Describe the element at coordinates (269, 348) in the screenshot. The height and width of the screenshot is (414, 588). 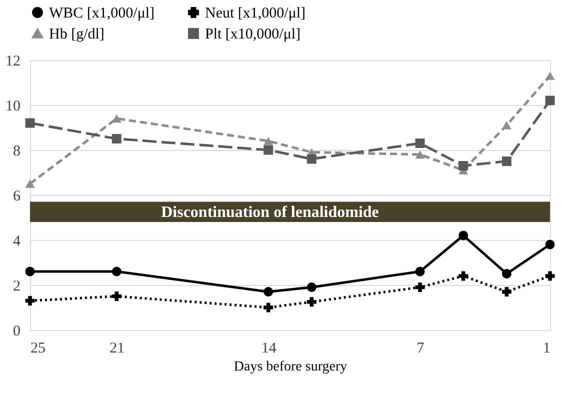
I see `x-tick-label: 14` at that location.